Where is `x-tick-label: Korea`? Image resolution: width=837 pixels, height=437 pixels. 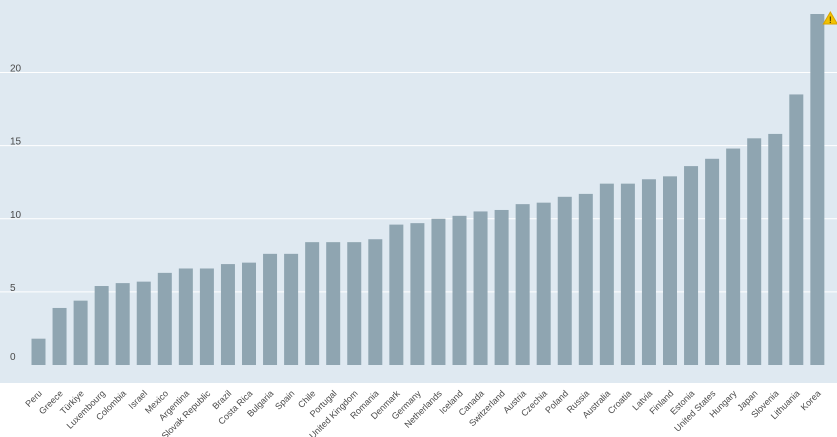 x-tick-label: Korea is located at coordinates (811, 400).